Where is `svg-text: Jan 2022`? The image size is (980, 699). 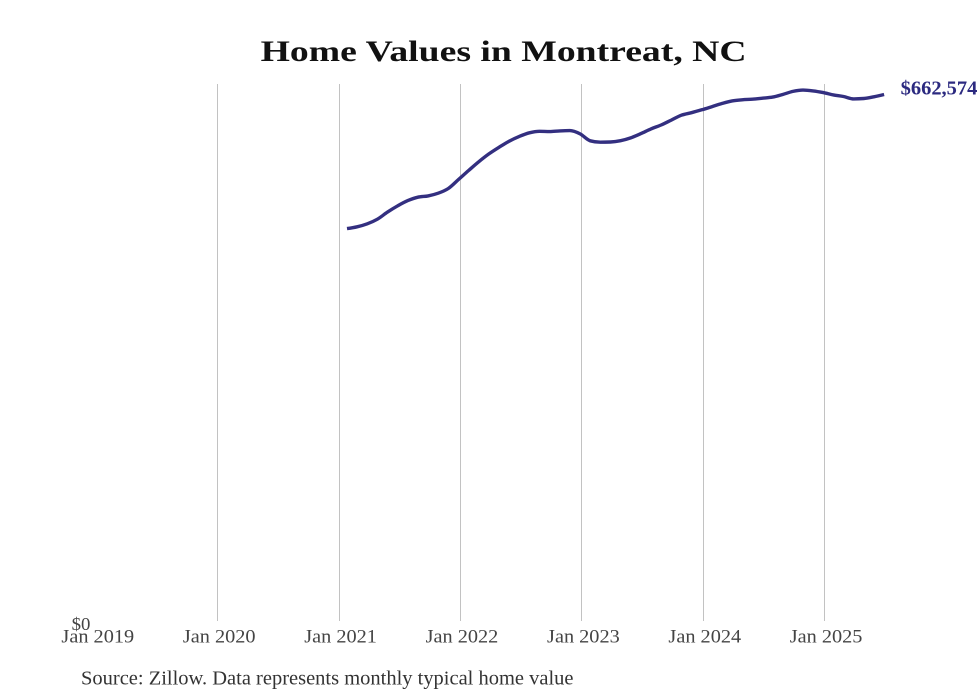 svg-text: Jan 2022 is located at coordinates (462, 638).